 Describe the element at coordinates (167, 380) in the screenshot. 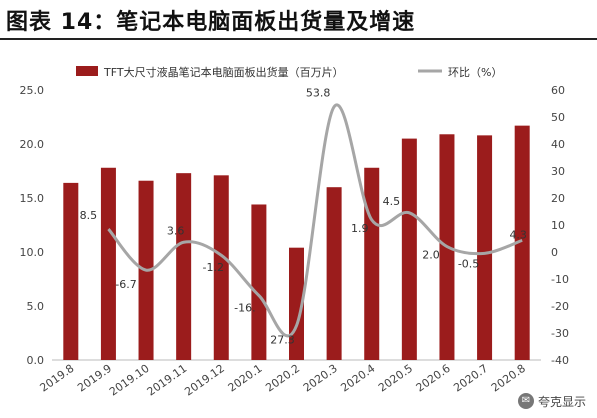

I see `x-tick-label: 2019.11` at that location.